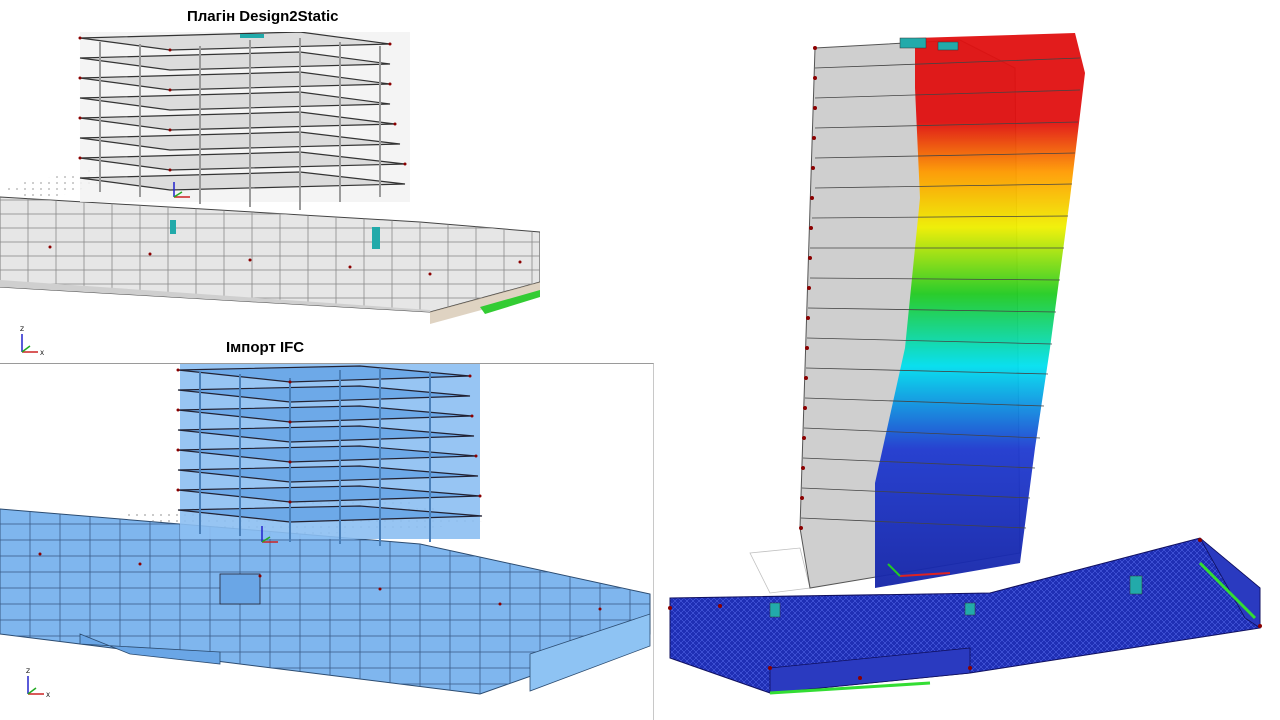 The height and width of the screenshot is (720, 1280). What do you see at coordinates (325, 601) in the screenshot?
I see `ifc-podium-grid` at bounding box center [325, 601].